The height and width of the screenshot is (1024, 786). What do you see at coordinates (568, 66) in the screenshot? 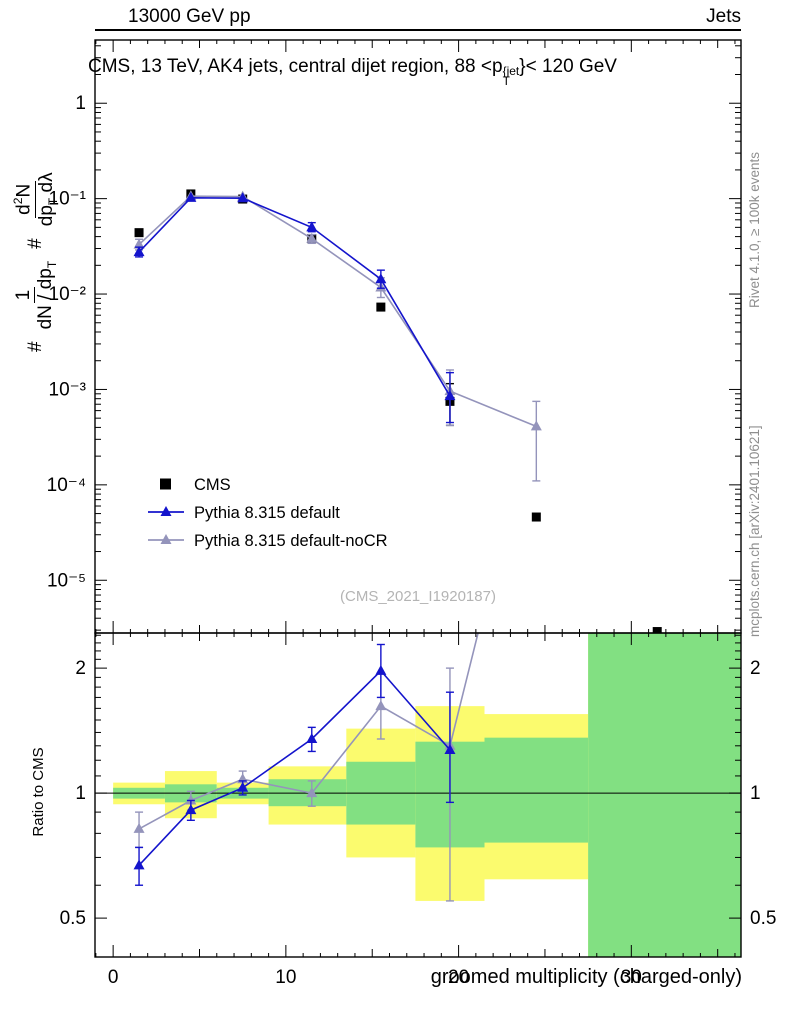
I see `plot-title-post: }< 120 GeV` at bounding box center [568, 66].